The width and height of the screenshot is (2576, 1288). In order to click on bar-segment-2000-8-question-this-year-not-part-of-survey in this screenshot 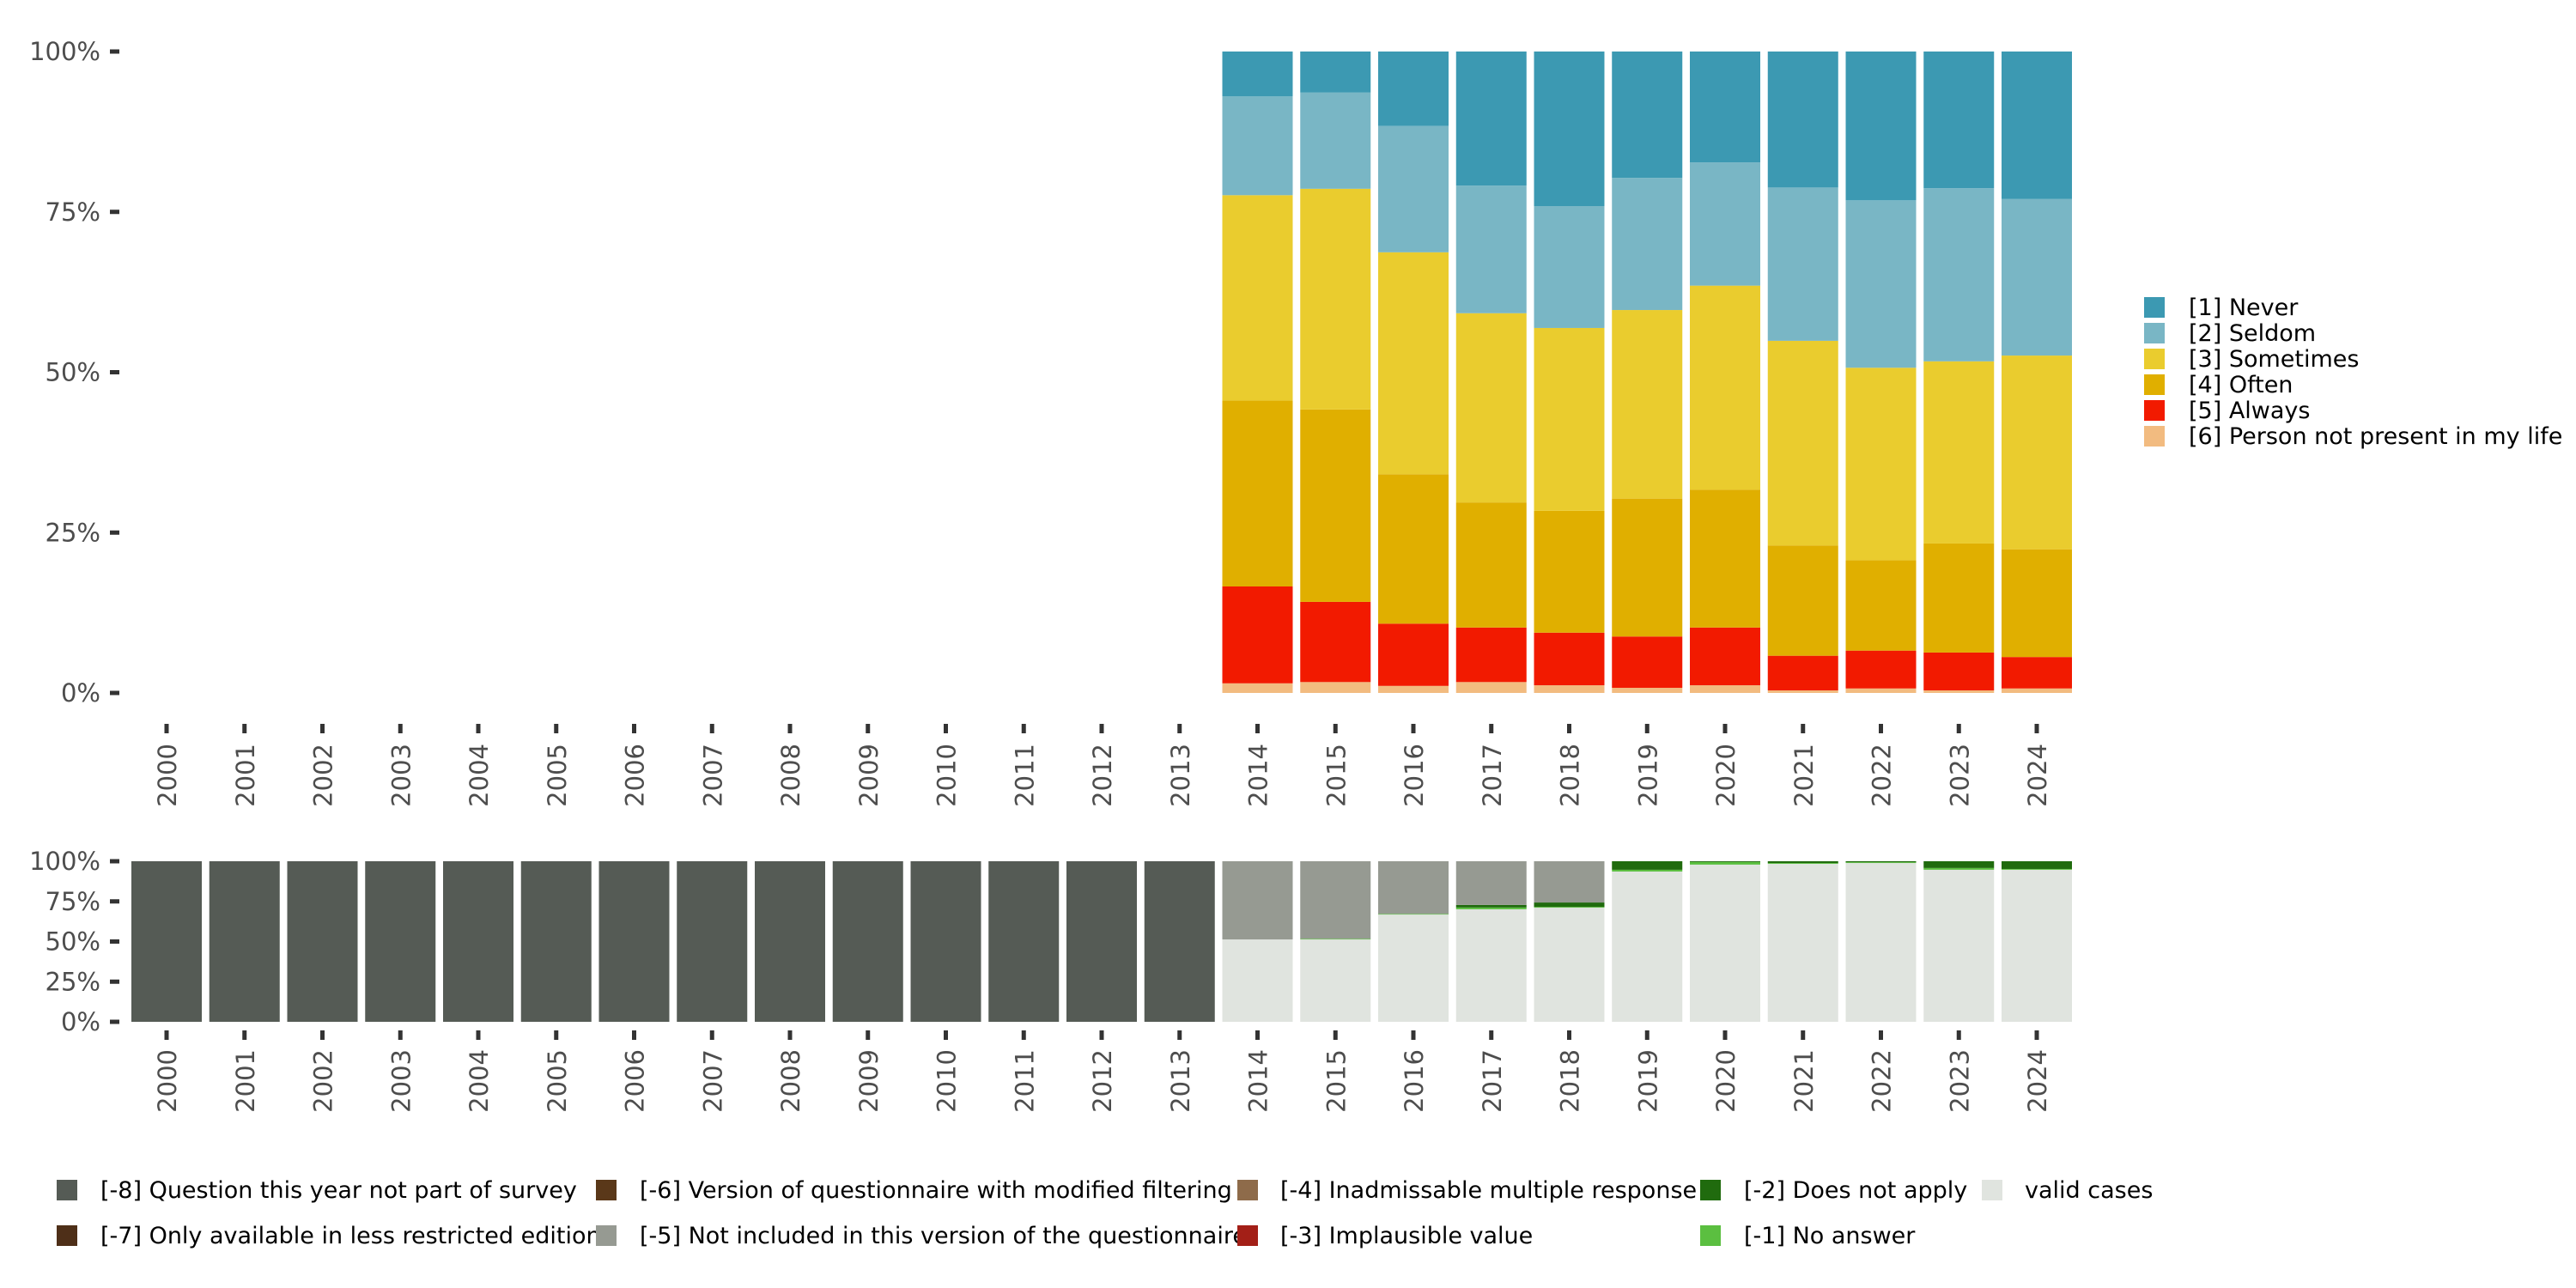, I will do `click(166, 941)`.